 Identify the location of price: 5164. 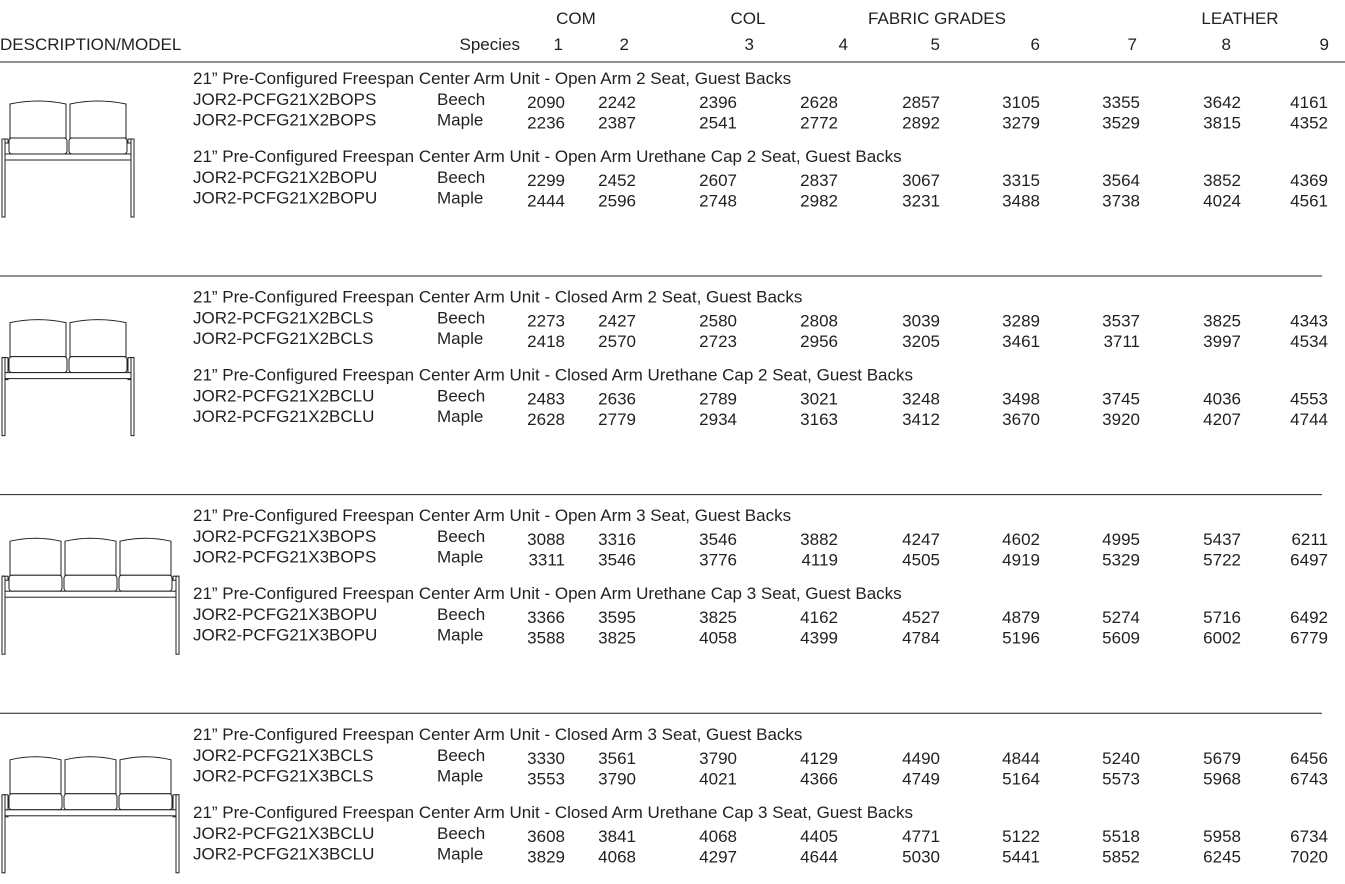
(1021, 778).